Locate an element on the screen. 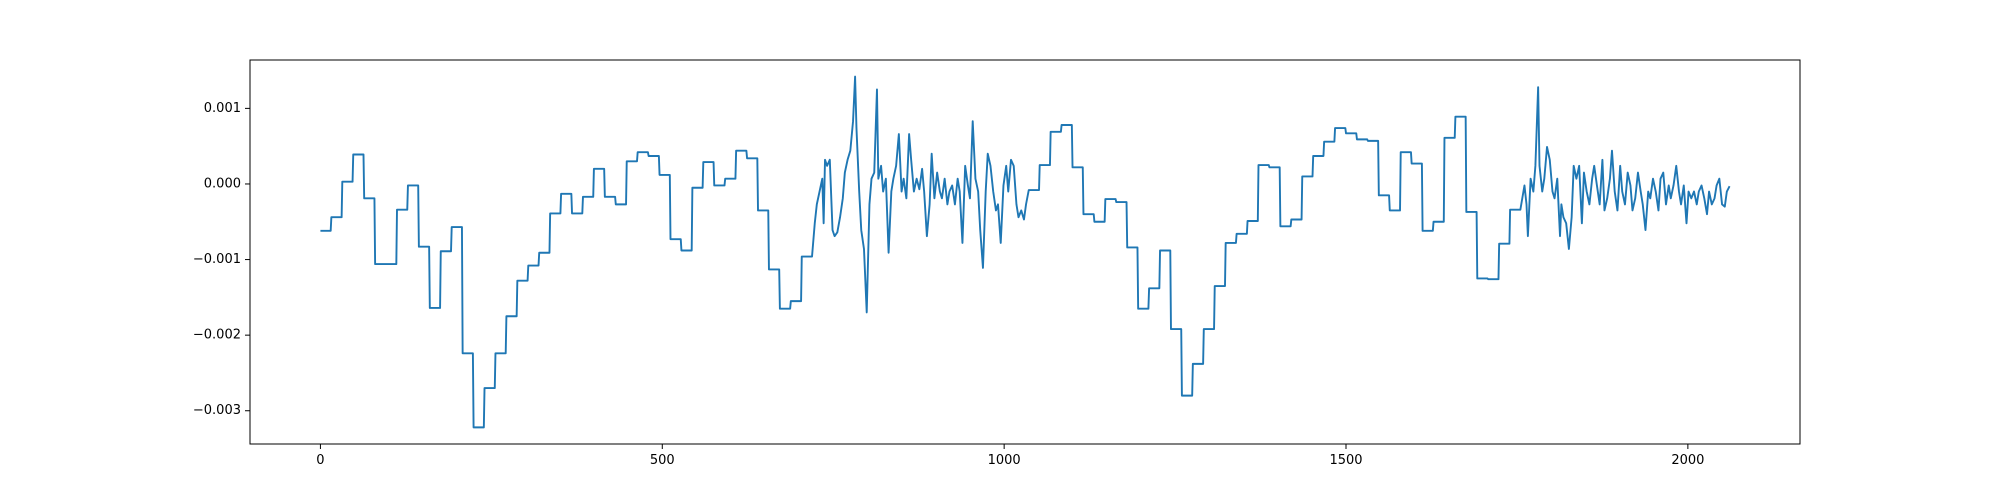 The width and height of the screenshot is (2000, 504). x-tick-label: 1500 is located at coordinates (1345, 460).